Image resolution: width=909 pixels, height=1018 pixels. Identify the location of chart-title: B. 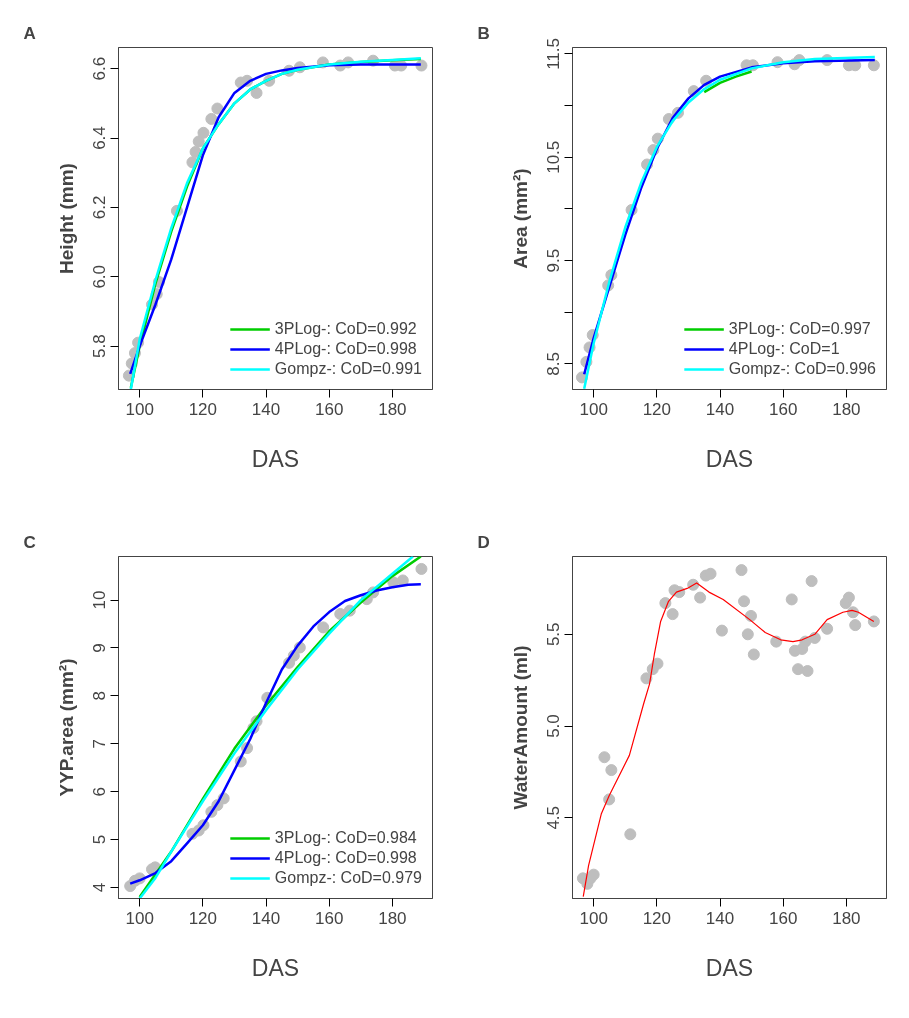
(483, 33).